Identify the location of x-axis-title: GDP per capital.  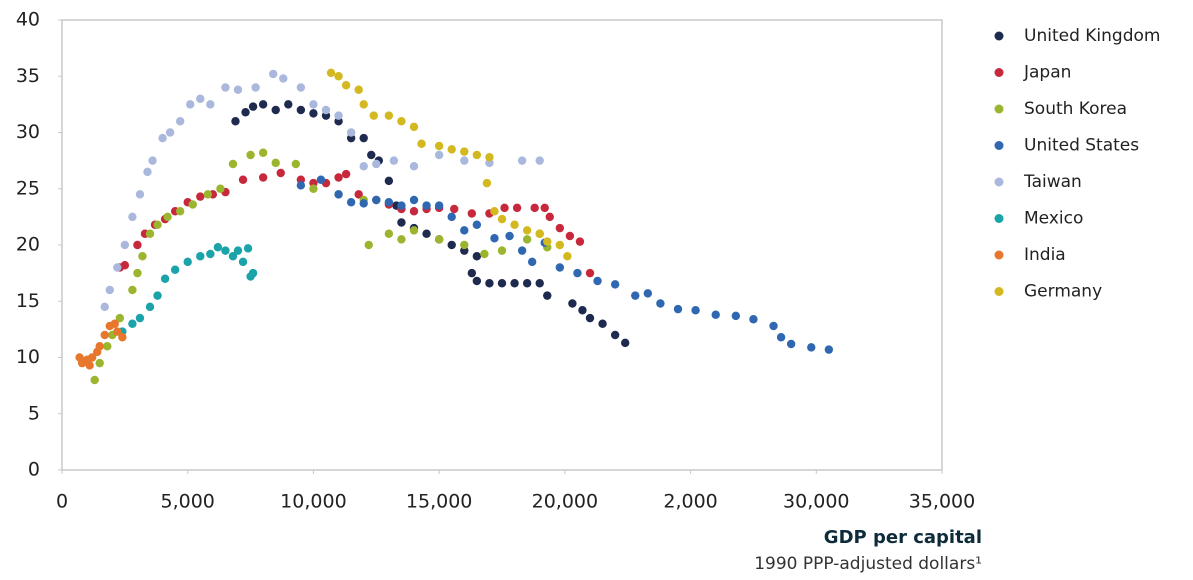
(903, 537).